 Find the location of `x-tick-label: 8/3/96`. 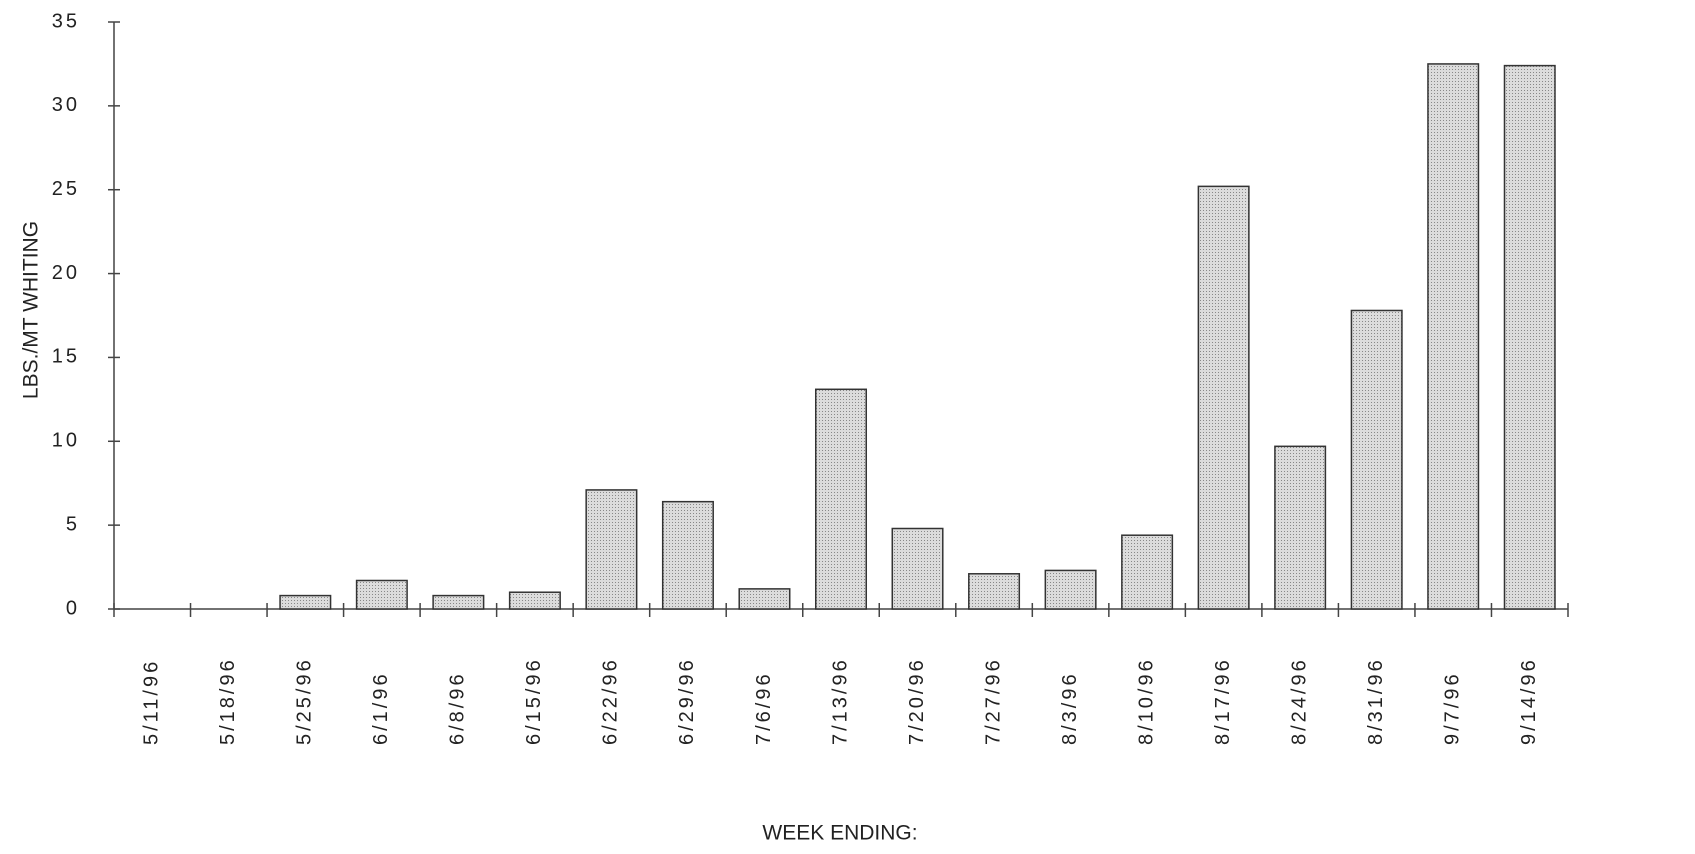

x-tick-label: 8/3/96 is located at coordinates (1070, 708).